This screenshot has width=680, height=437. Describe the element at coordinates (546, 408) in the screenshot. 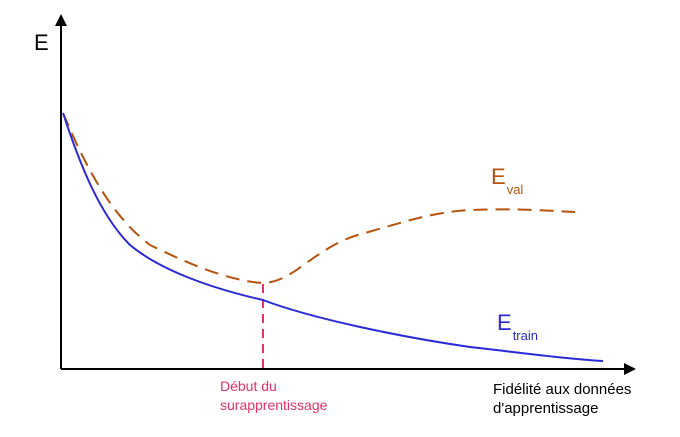

I see `x-axis-label-line2: d'apprentissage` at that location.